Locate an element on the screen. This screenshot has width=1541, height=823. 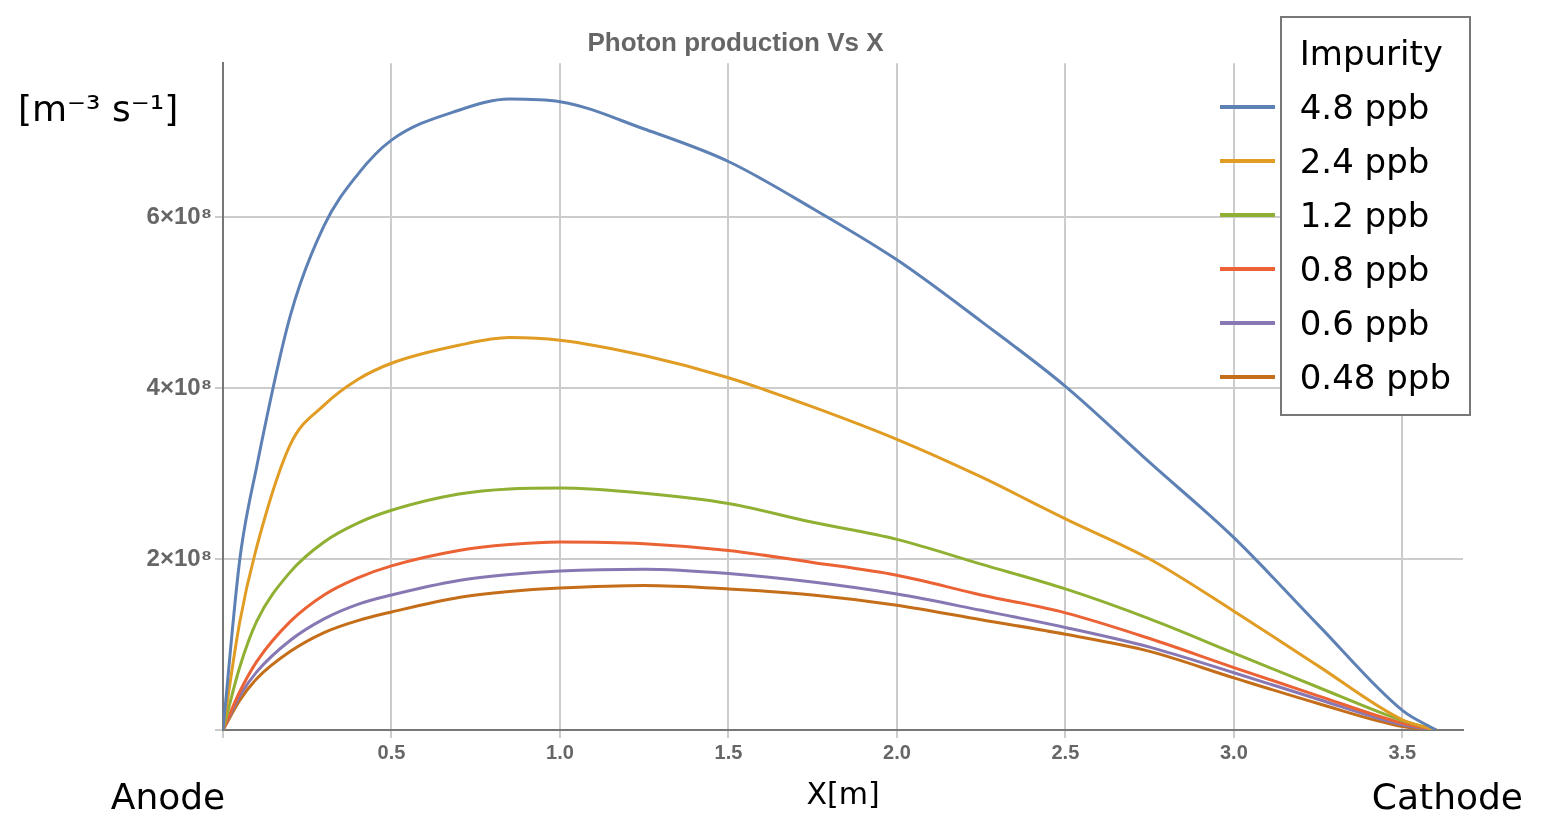
legend-label: 1.2 ppb is located at coordinates (1364, 215).